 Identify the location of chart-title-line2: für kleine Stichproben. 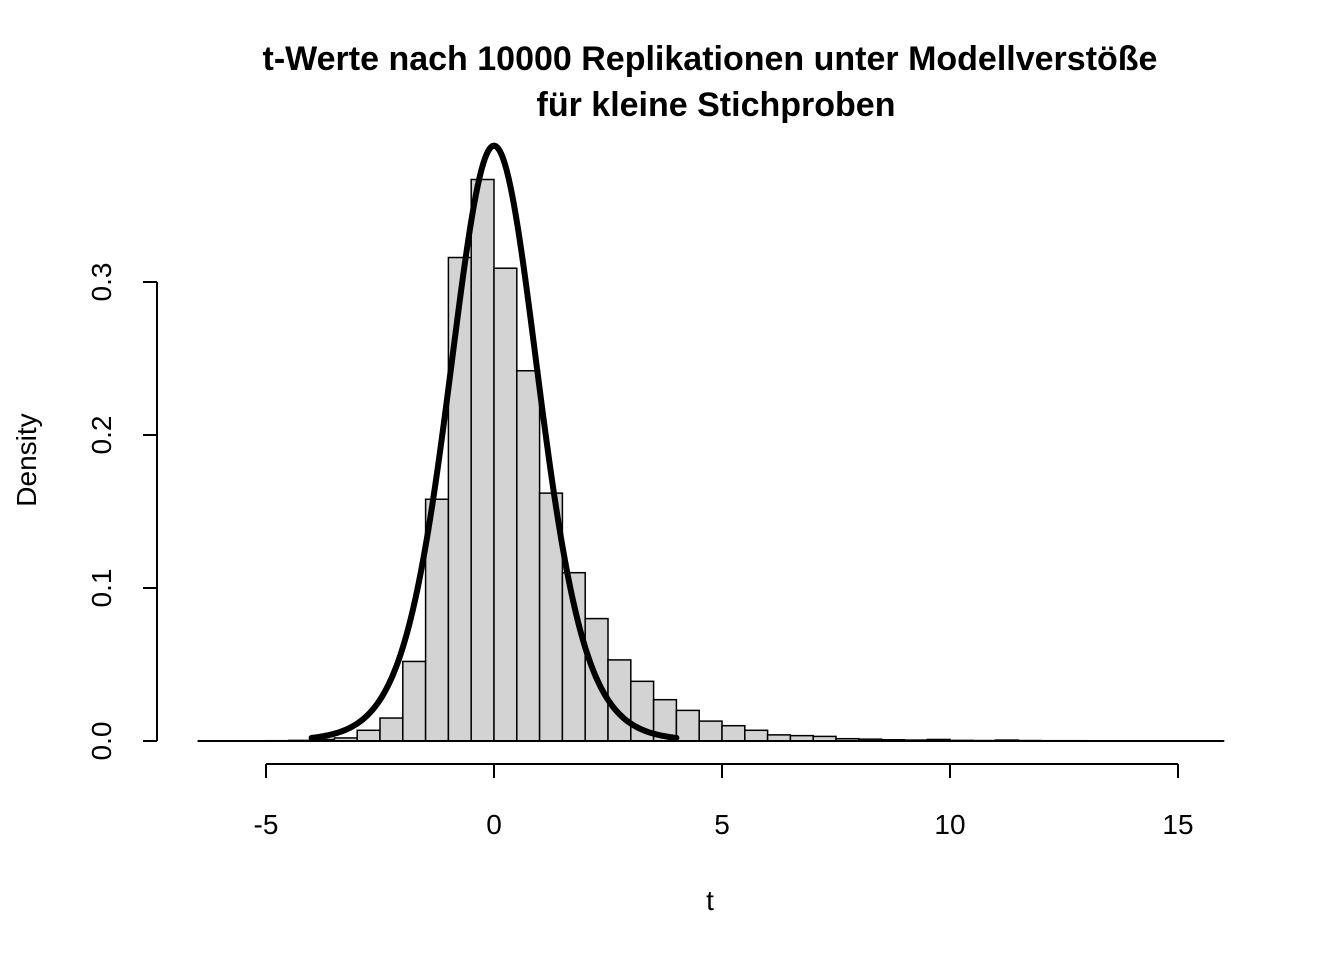
(716, 105).